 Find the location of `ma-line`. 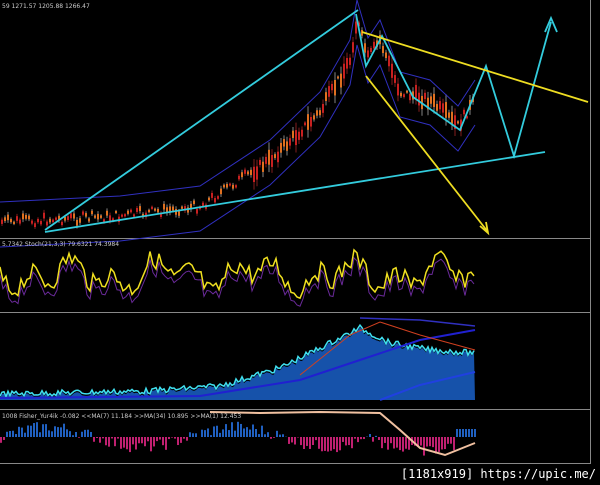

ma-line is located at coordinates (427, 386).